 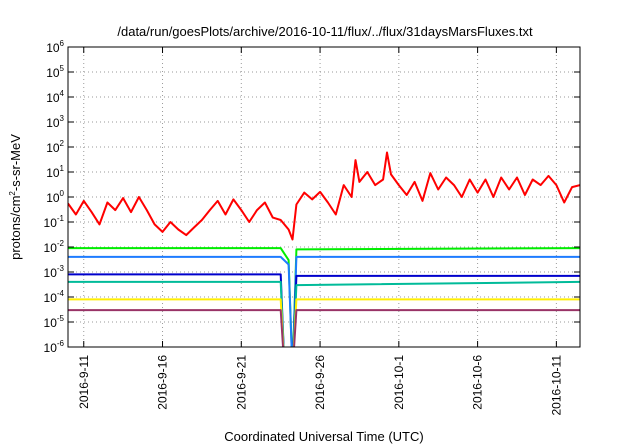 What do you see at coordinates (55, 147) in the screenshot?
I see `y-tick-label: 10²` at bounding box center [55, 147].